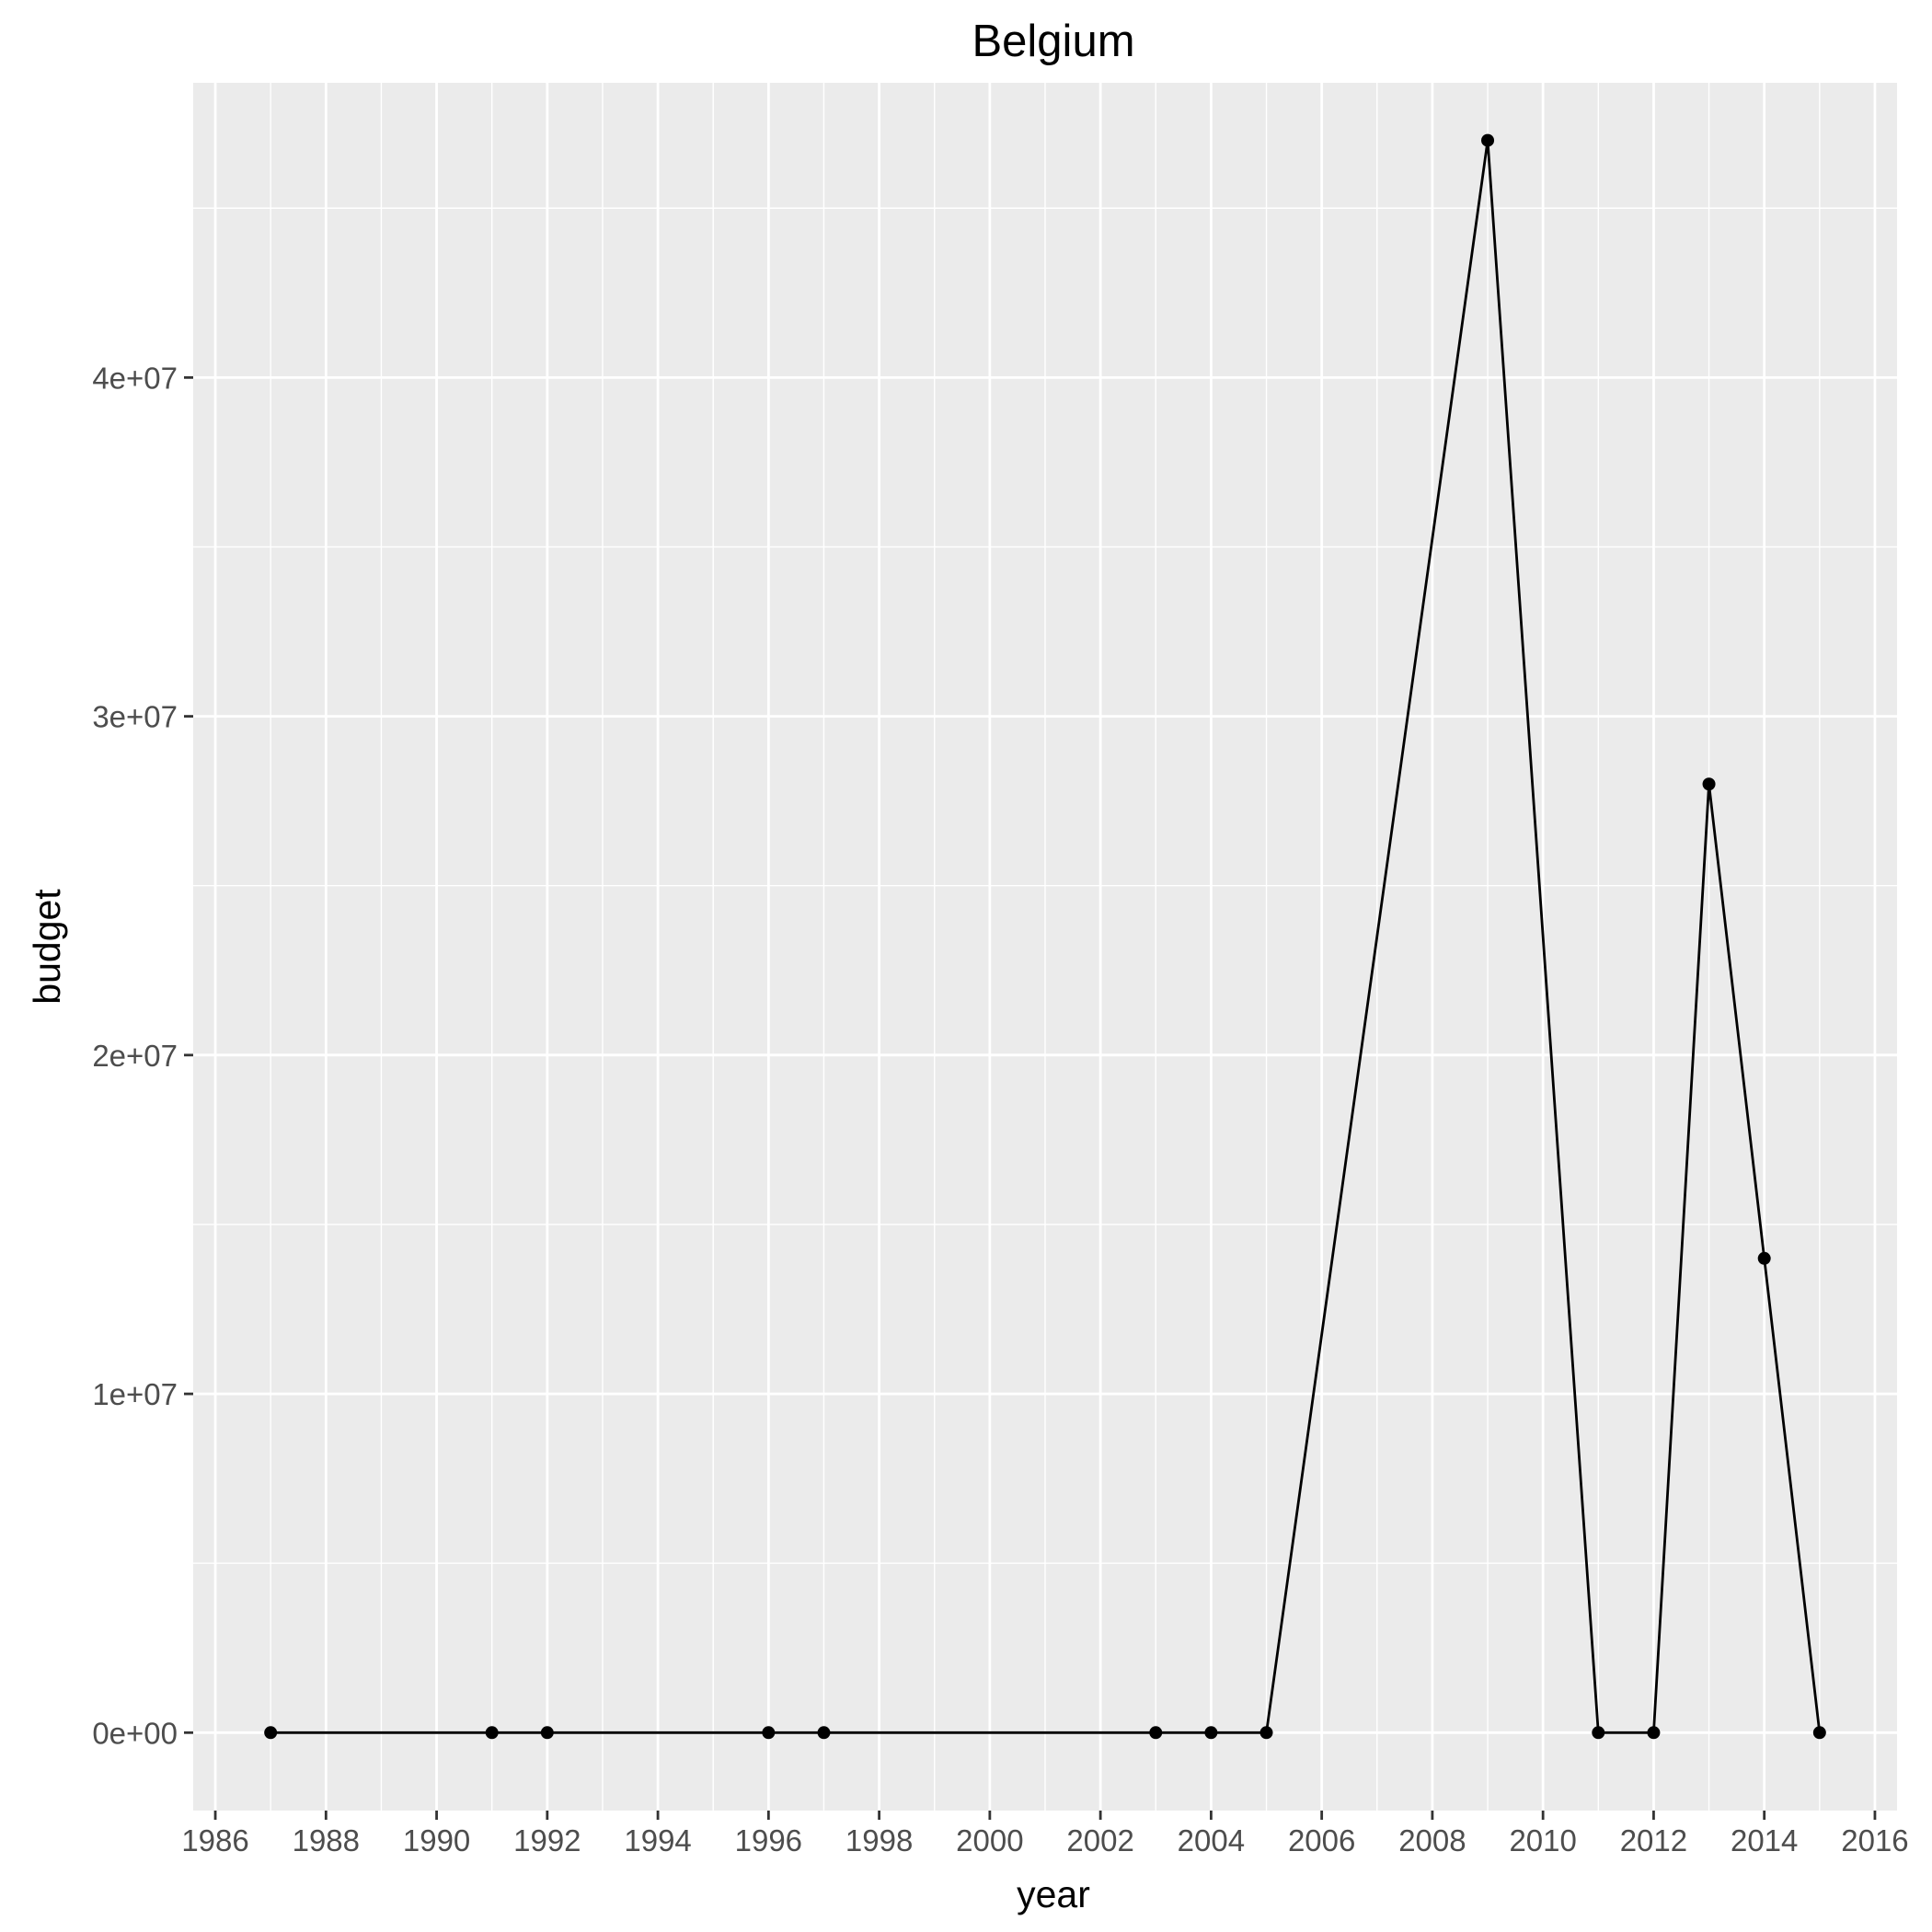 The height and width of the screenshot is (1932, 1932). What do you see at coordinates (47, 947) in the screenshot?
I see `y-axis-title: budget` at bounding box center [47, 947].